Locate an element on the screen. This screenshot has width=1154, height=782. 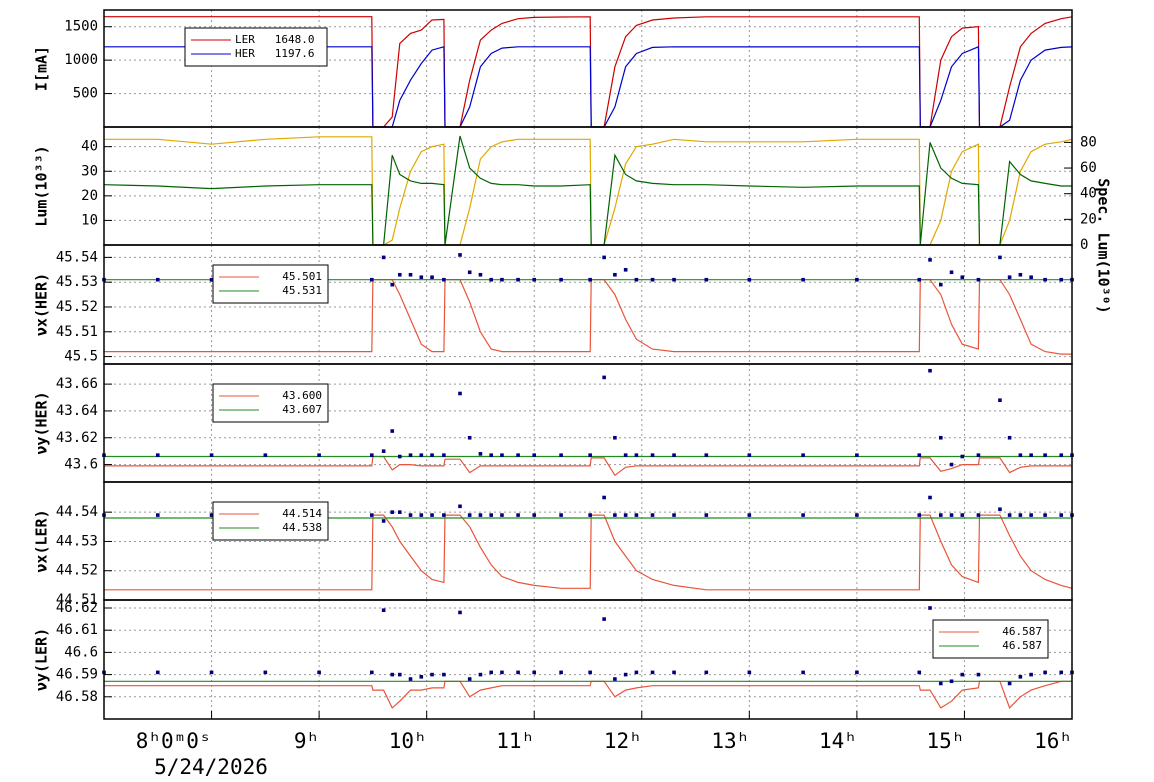
y2-tick-label: 0 is located at coordinates (1084, 245).